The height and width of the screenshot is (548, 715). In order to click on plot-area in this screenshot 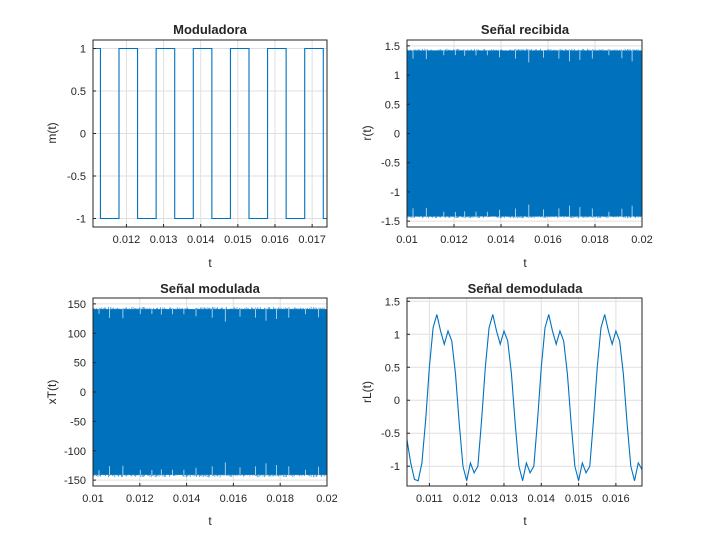, I will do `click(524, 392)`.